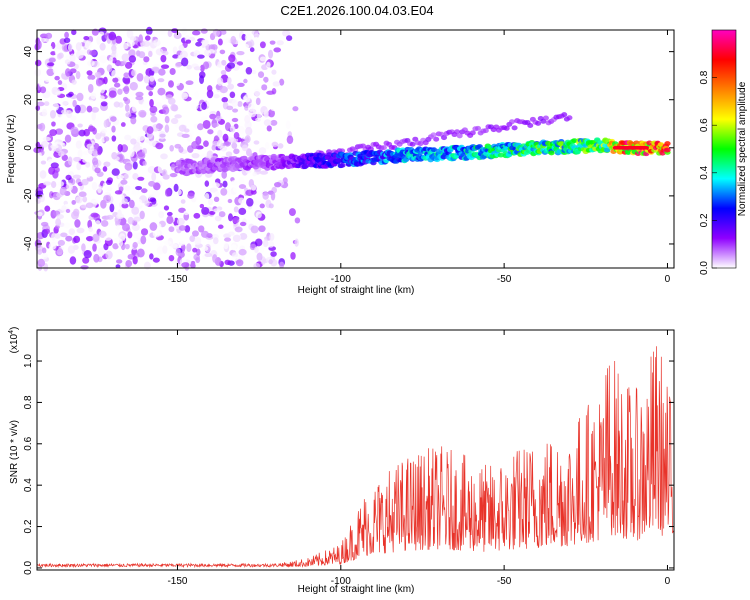 The height and width of the screenshot is (600, 750). Describe the element at coordinates (28, 148) in the screenshot. I see `y-tick-label: 0` at that location.